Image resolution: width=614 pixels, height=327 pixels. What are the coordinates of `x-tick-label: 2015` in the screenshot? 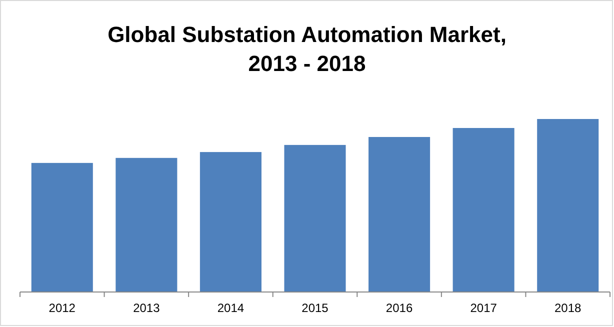 It's located at (315, 308).